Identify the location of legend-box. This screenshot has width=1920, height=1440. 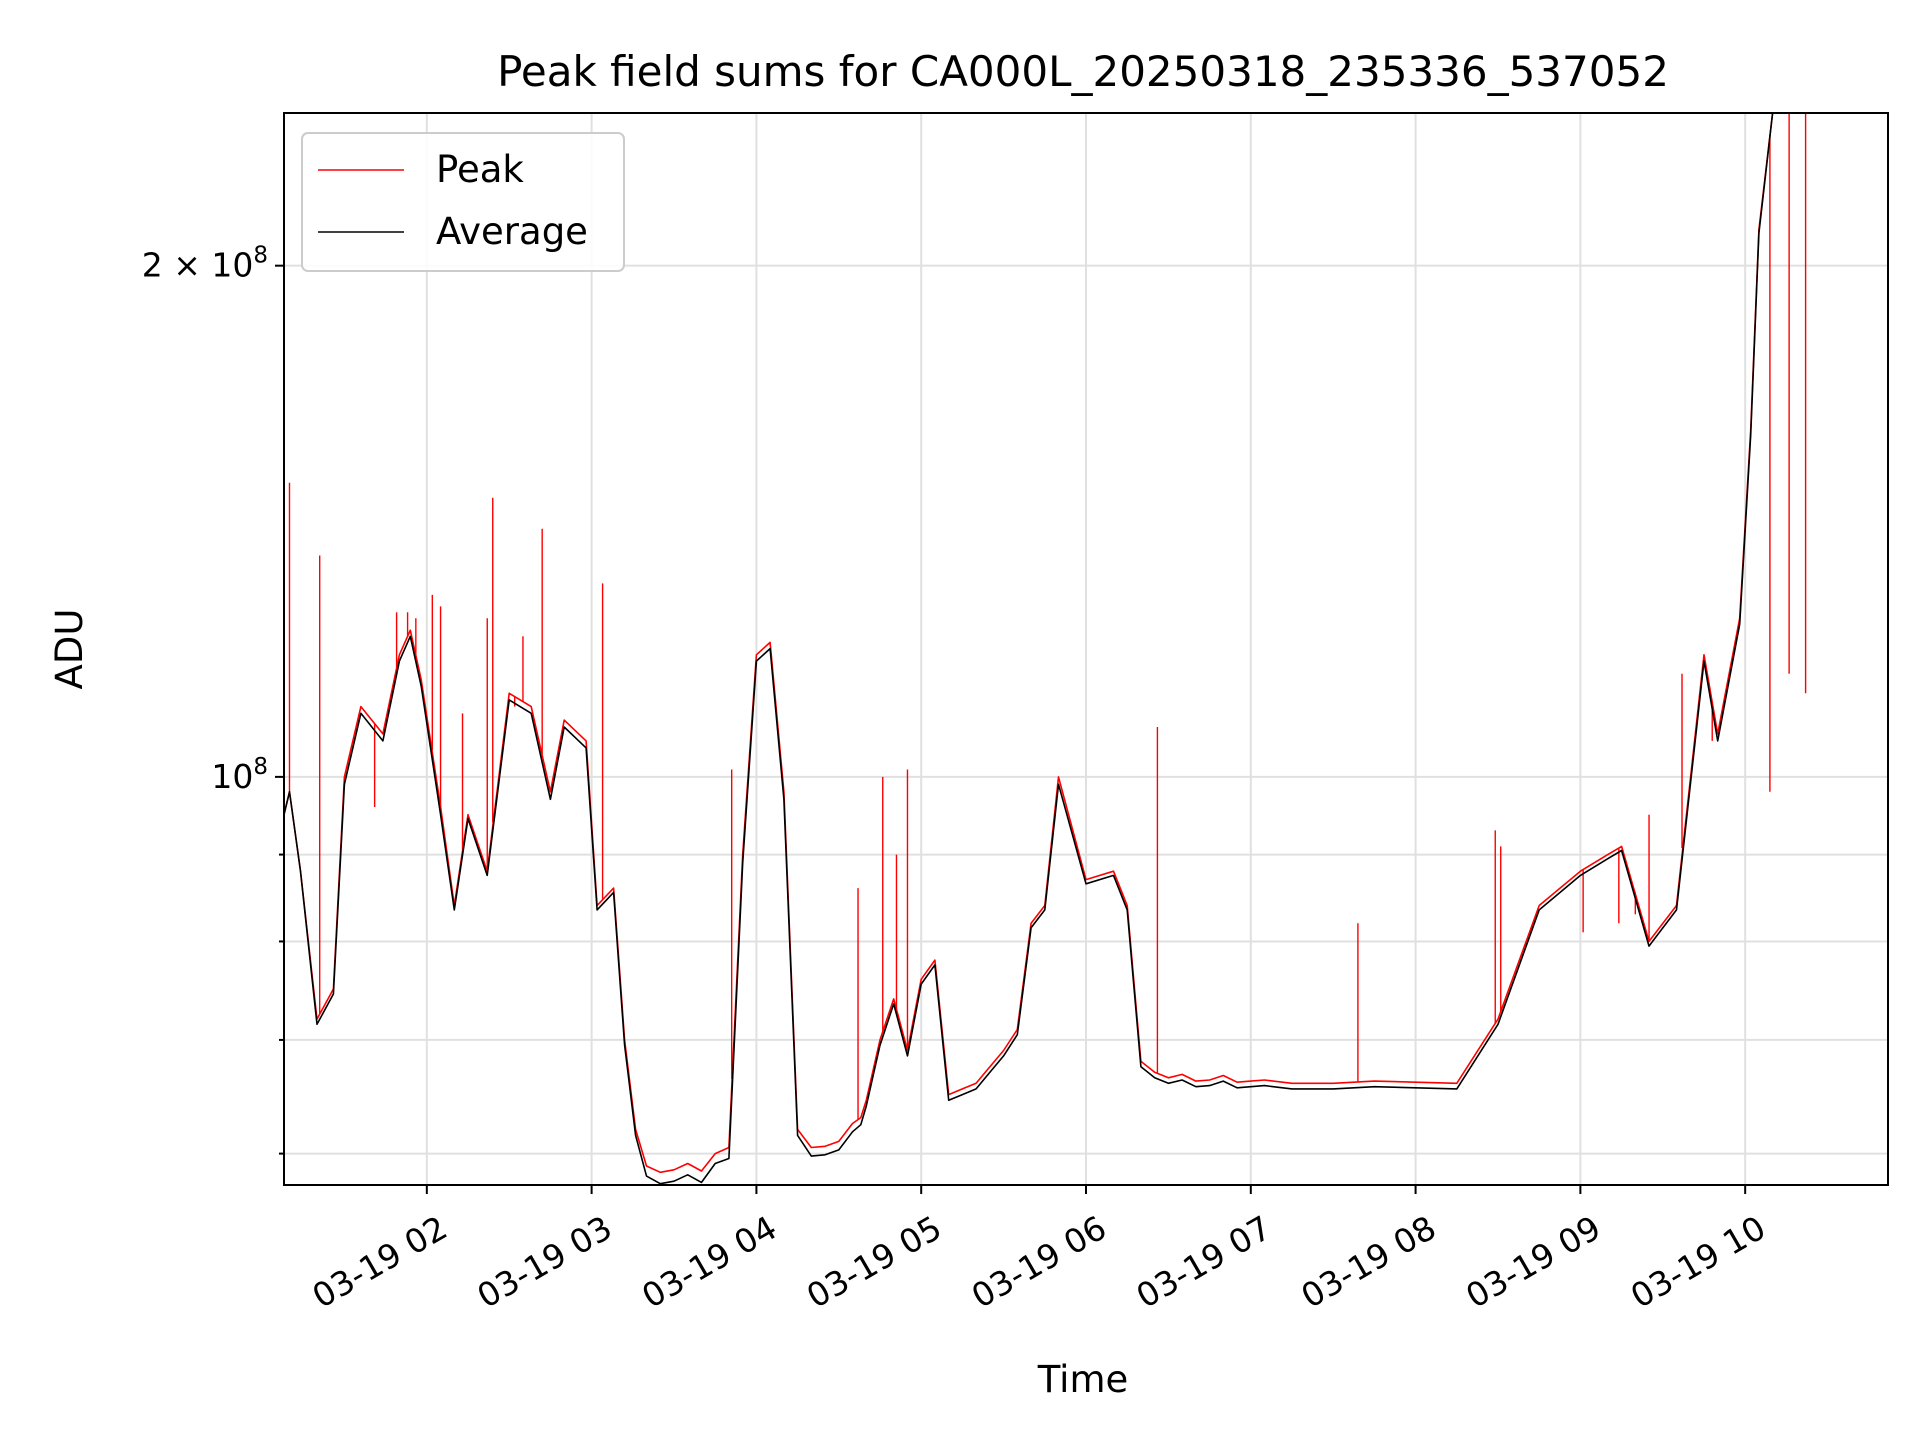
(463, 202).